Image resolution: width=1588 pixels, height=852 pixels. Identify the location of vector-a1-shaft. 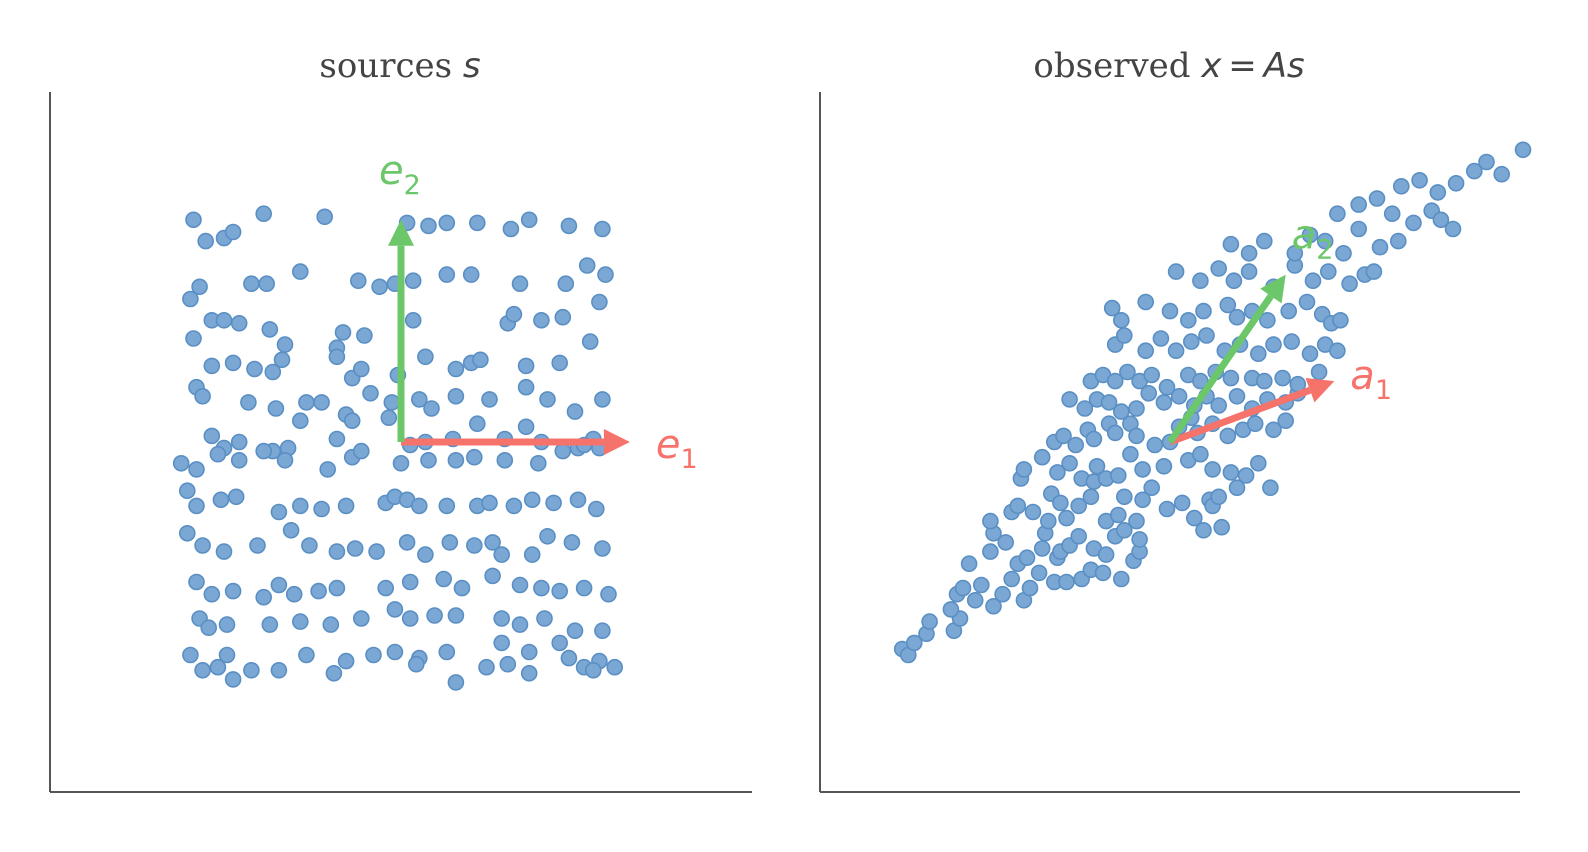
(1240, 416).